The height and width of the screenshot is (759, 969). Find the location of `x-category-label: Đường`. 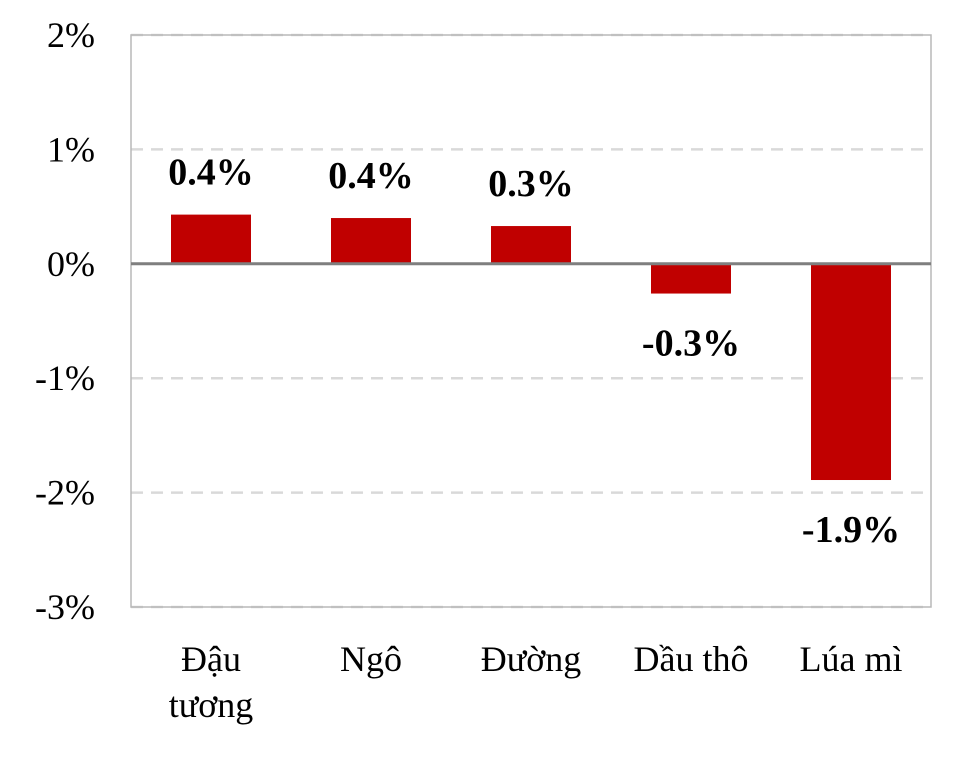

x-category-label: Đường is located at coordinates (531, 659).